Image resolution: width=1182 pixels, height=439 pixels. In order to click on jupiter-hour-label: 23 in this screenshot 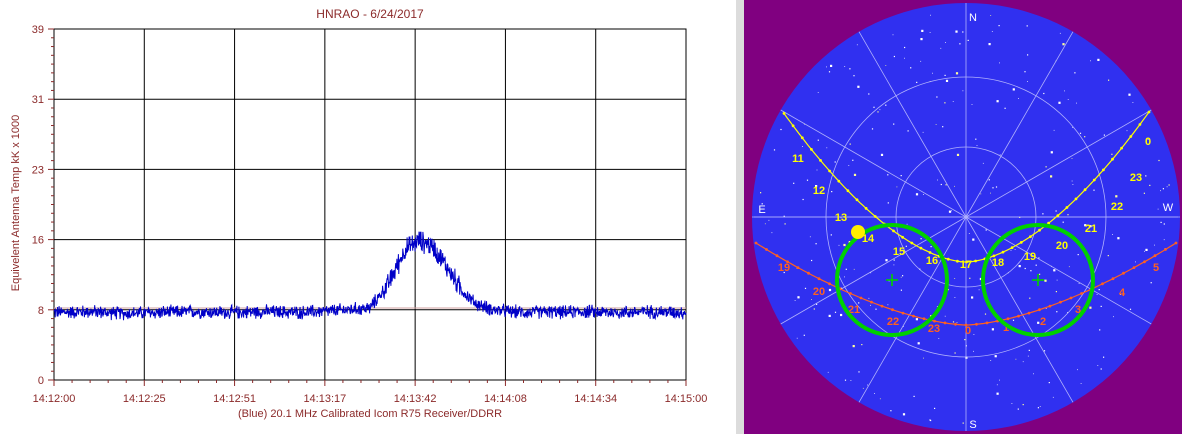, I will do `click(1136, 178)`.